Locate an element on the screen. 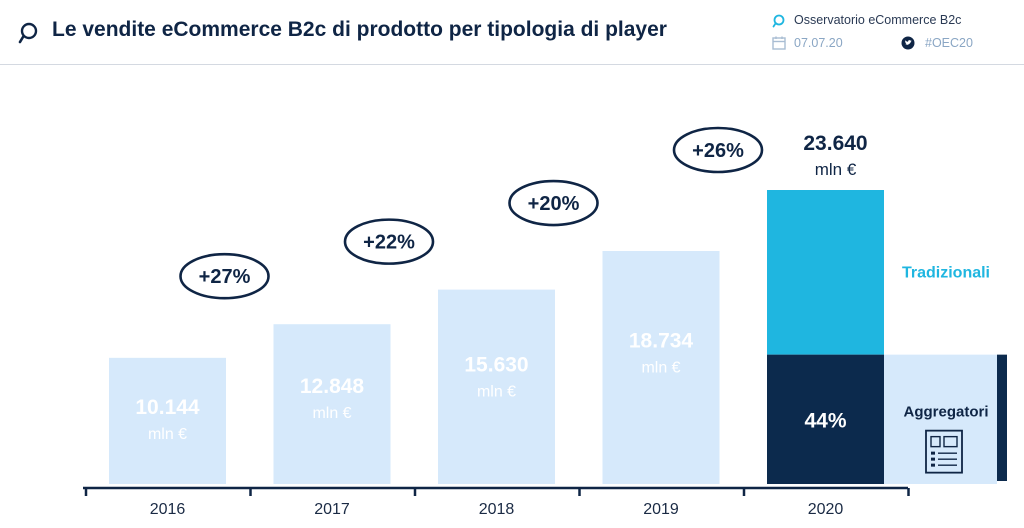  total-value-label: 23.640 is located at coordinates (835, 143).